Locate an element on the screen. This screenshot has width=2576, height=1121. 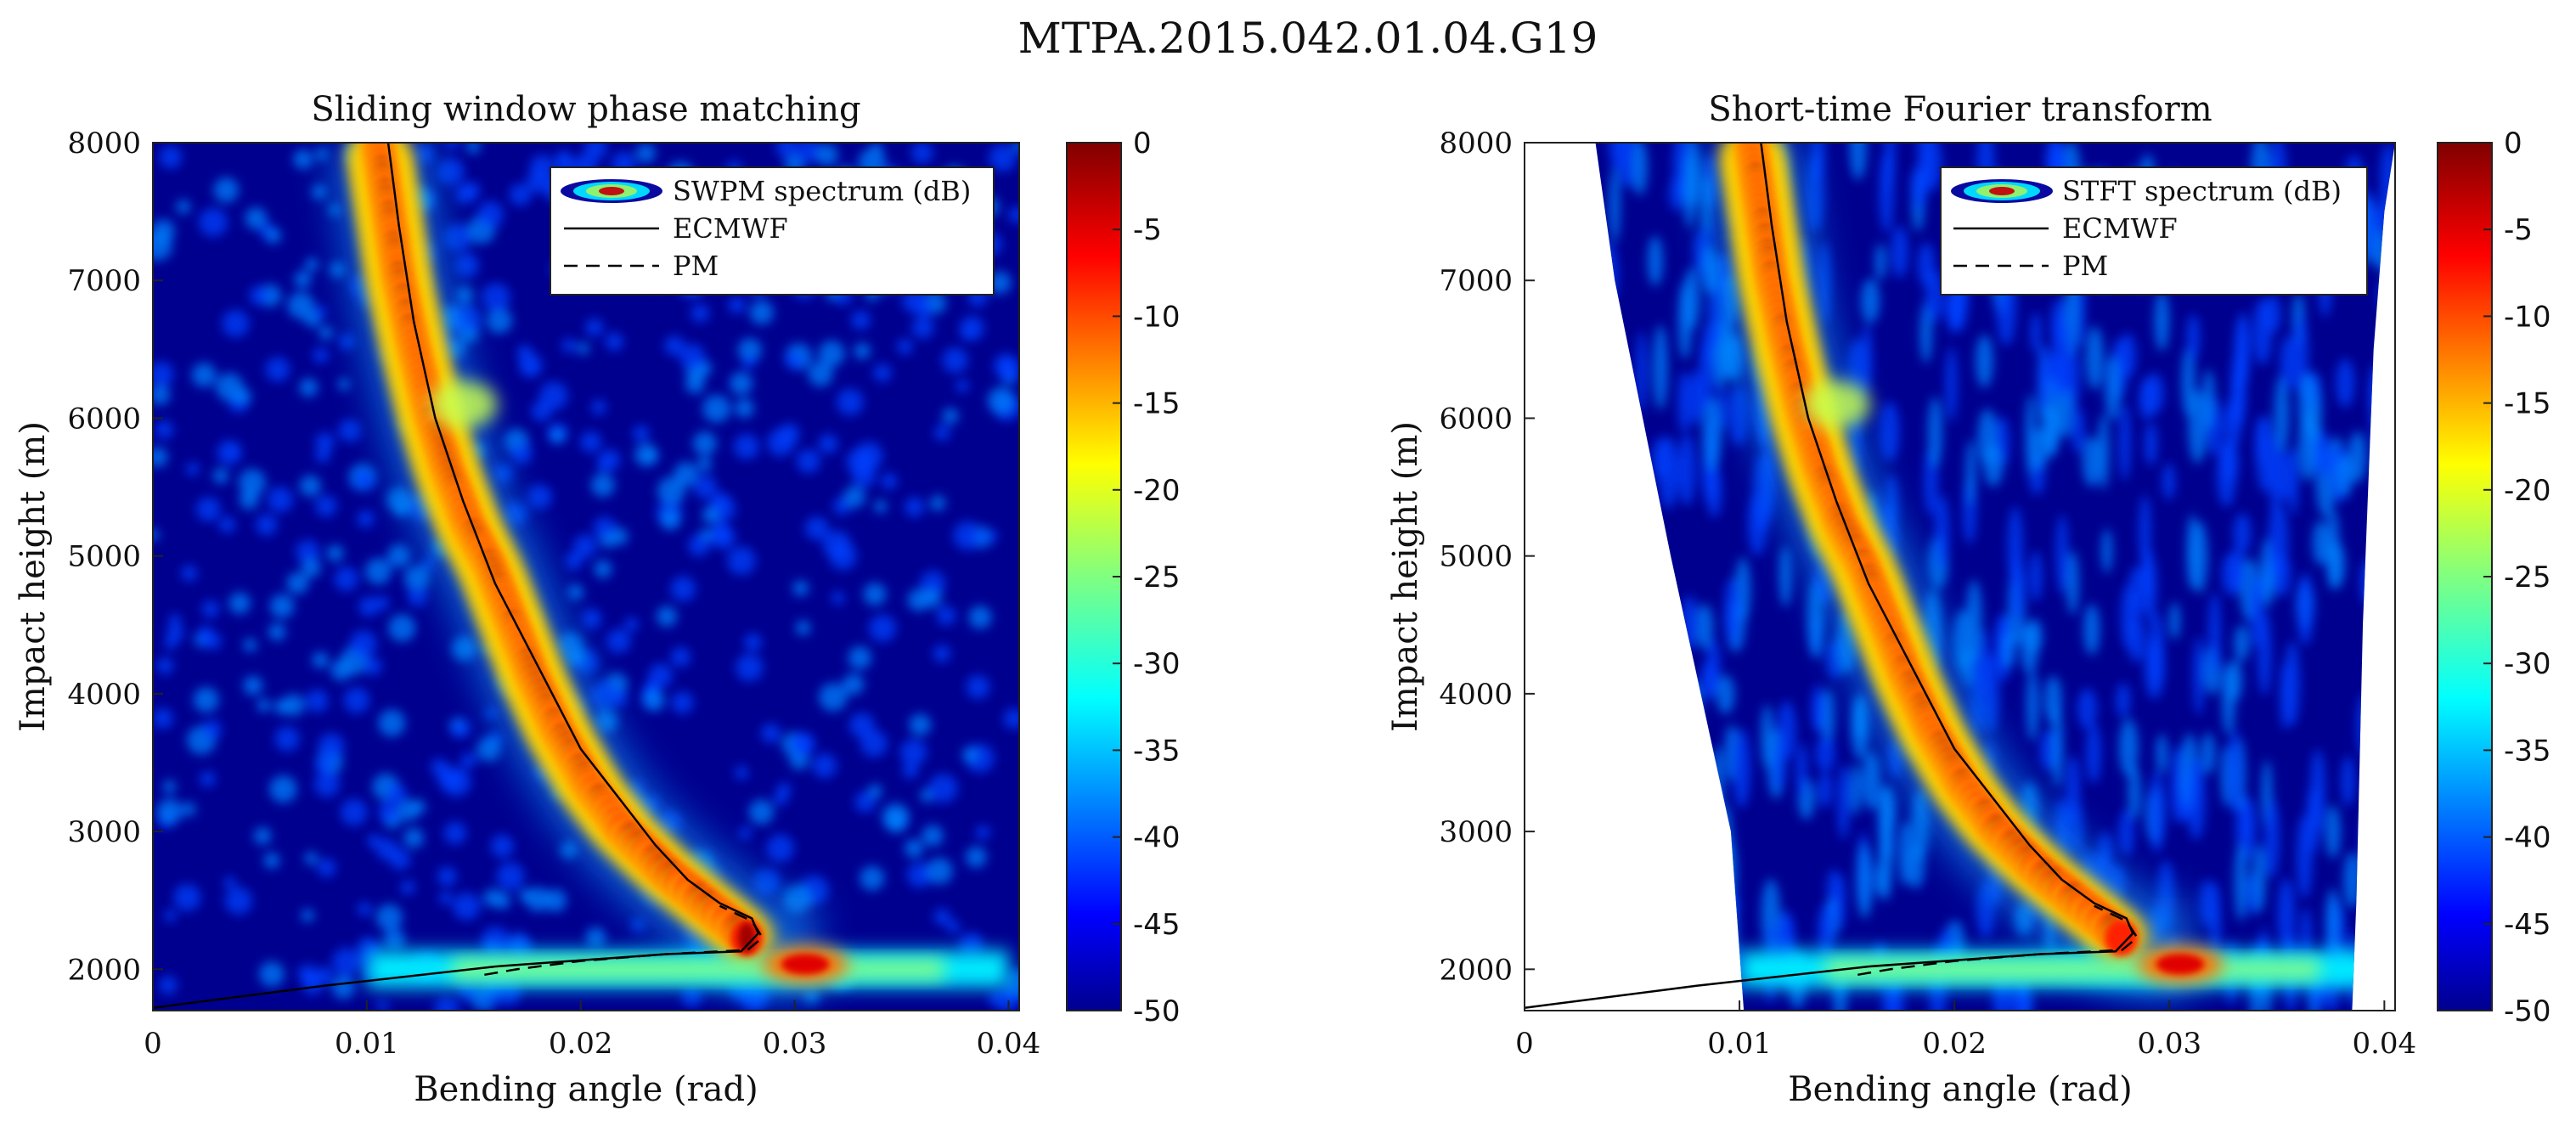
legend: SWPM spectrum (dB) ECMWF PM is located at coordinates (772, 231).